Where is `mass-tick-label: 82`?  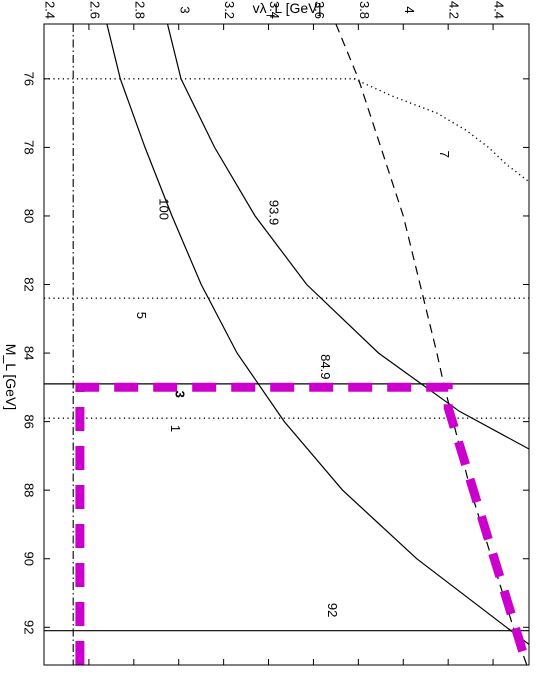 mass-tick-label: 82 is located at coordinates (29, 284).